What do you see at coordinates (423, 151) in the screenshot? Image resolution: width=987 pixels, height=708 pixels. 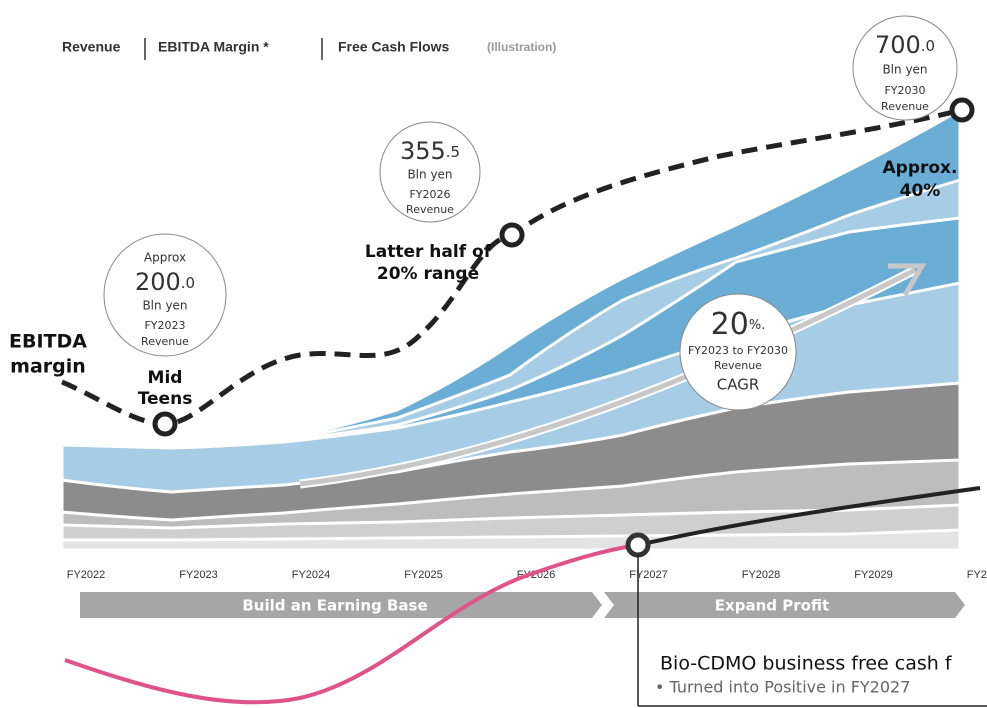 I see `value: 355` at bounding box center [423, 151].